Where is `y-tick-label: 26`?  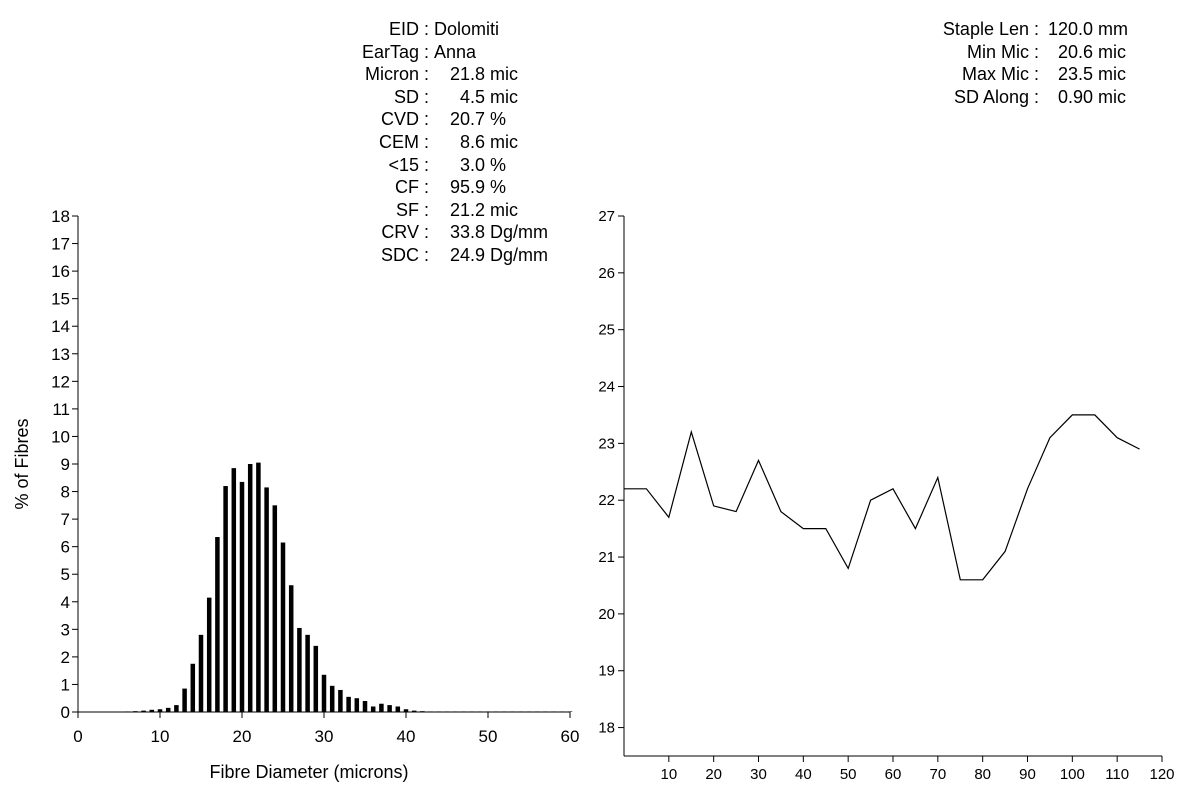 y-tick-label: 26 is located at coordinates (606, 273).